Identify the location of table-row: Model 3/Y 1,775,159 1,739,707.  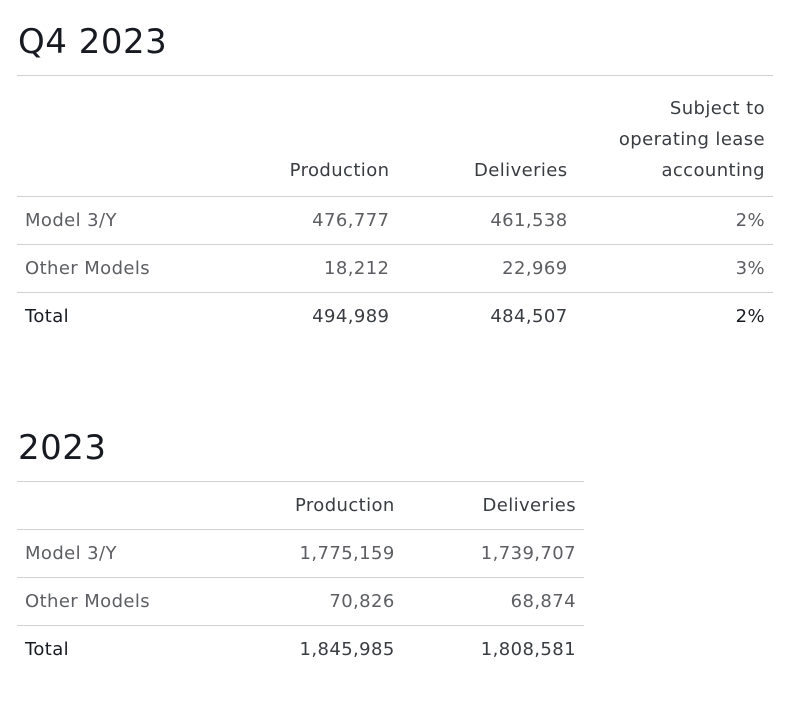
(300, 553).